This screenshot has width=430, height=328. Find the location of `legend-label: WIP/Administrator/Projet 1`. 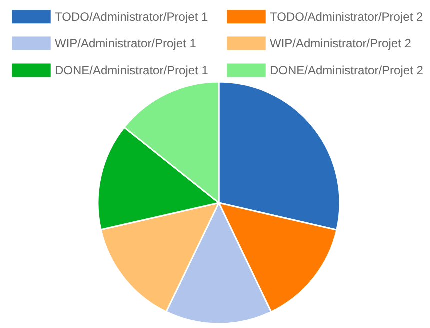

legend-label: WIP/Administrator/Projet 1 is located at coordinates (126, 43).